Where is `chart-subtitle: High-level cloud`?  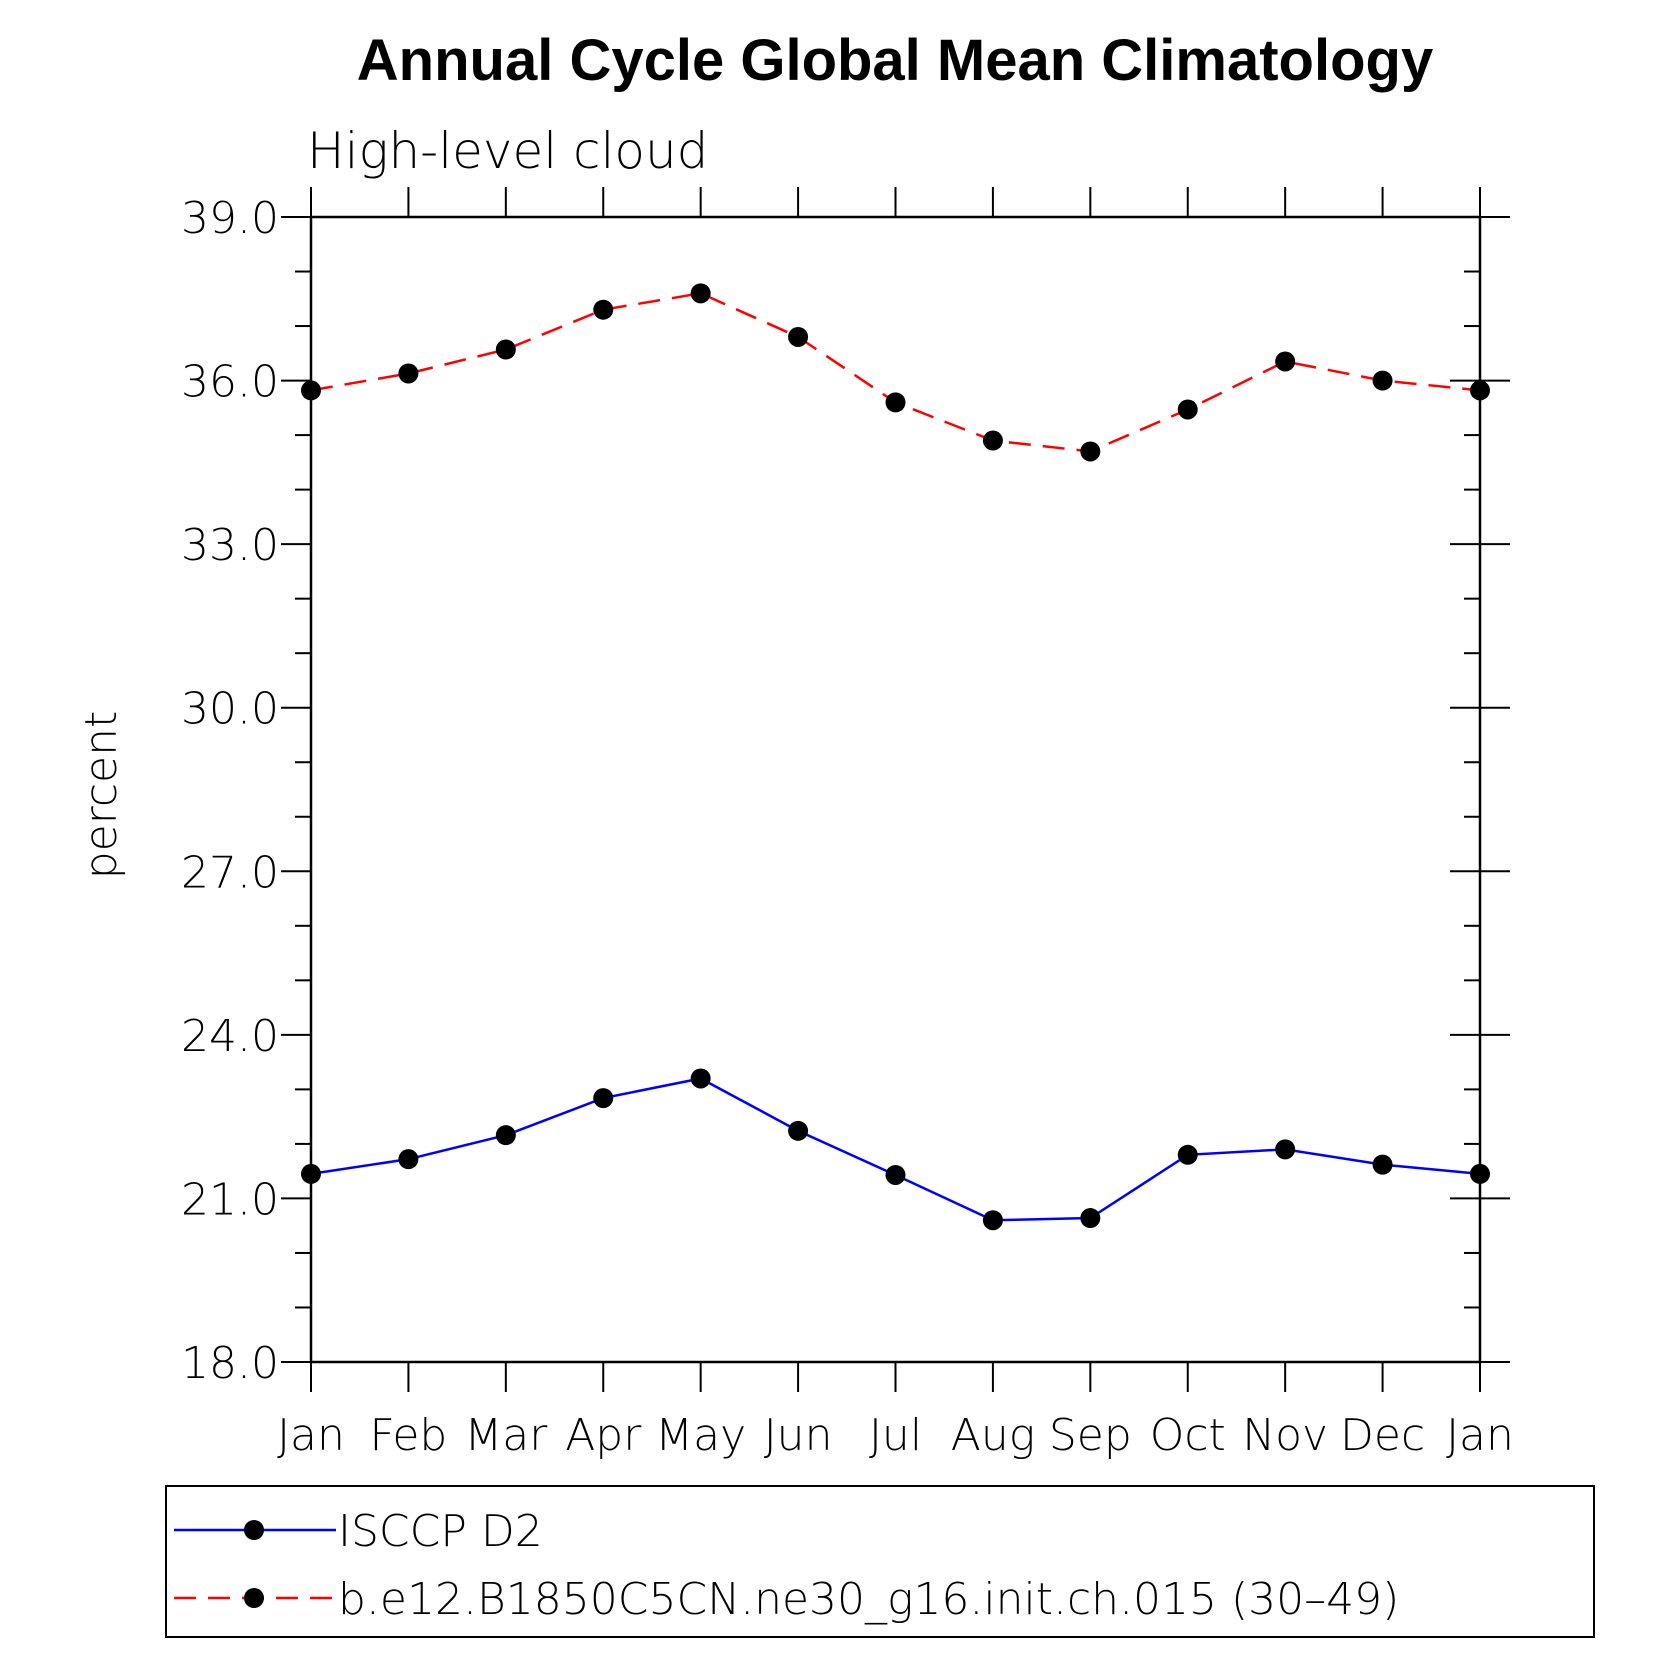
chart-subtitle: High-level cloud is located at coordinates (507, 151).